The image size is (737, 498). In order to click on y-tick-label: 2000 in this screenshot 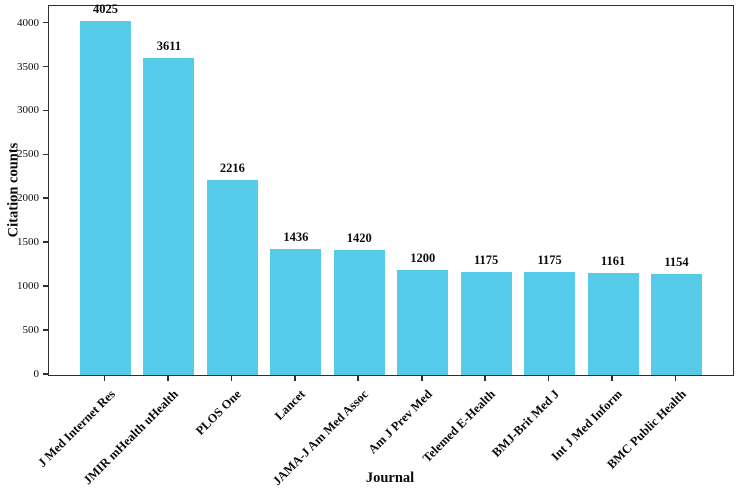, I will do `click(28, 198)`.